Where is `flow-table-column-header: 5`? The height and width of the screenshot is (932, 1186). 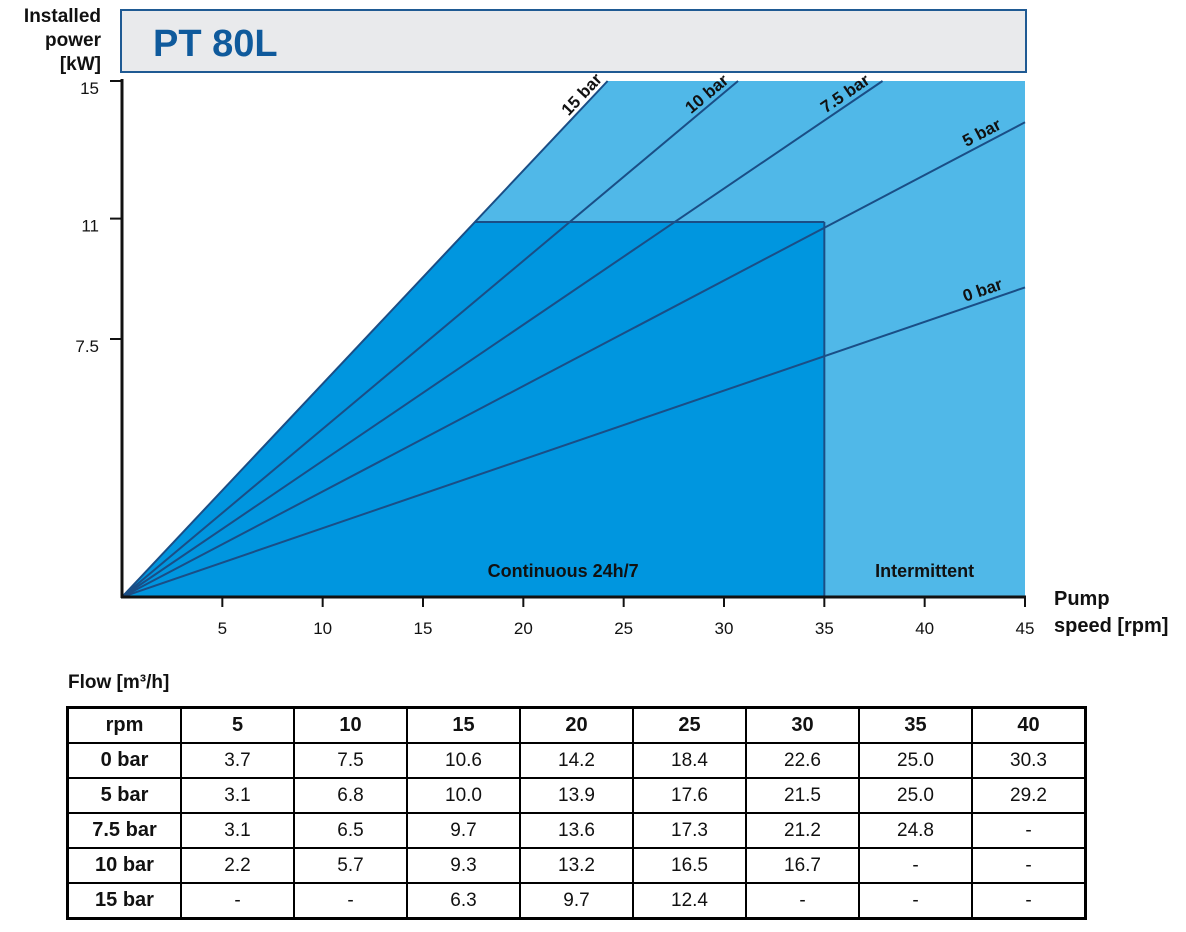
flow-table-column-header: 5 is located at coordinates (237, 725).